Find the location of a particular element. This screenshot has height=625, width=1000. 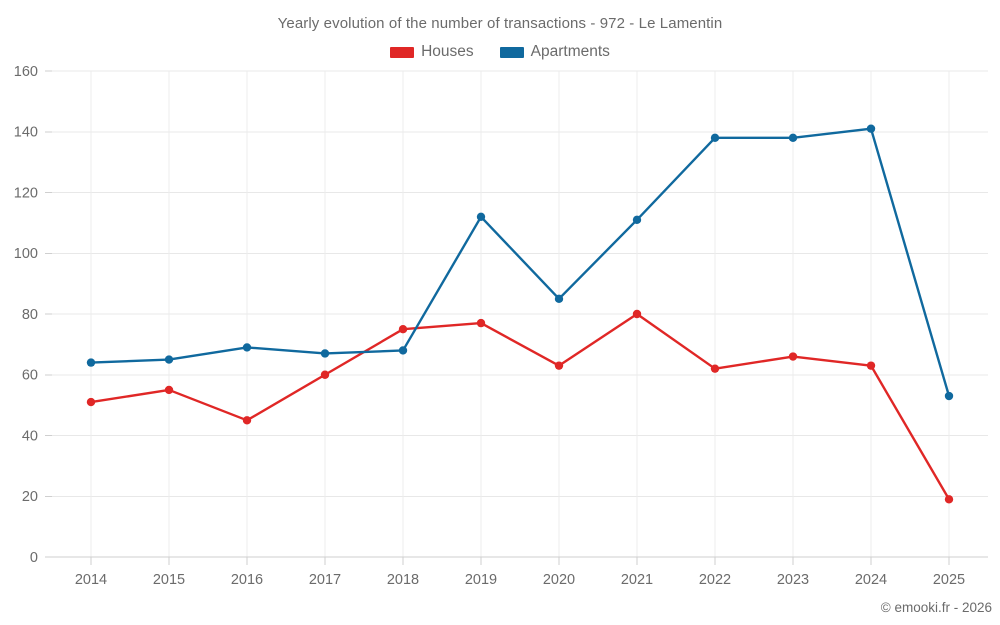

x-axis-tick-label: 2019 is located at coordinates (481, 580).